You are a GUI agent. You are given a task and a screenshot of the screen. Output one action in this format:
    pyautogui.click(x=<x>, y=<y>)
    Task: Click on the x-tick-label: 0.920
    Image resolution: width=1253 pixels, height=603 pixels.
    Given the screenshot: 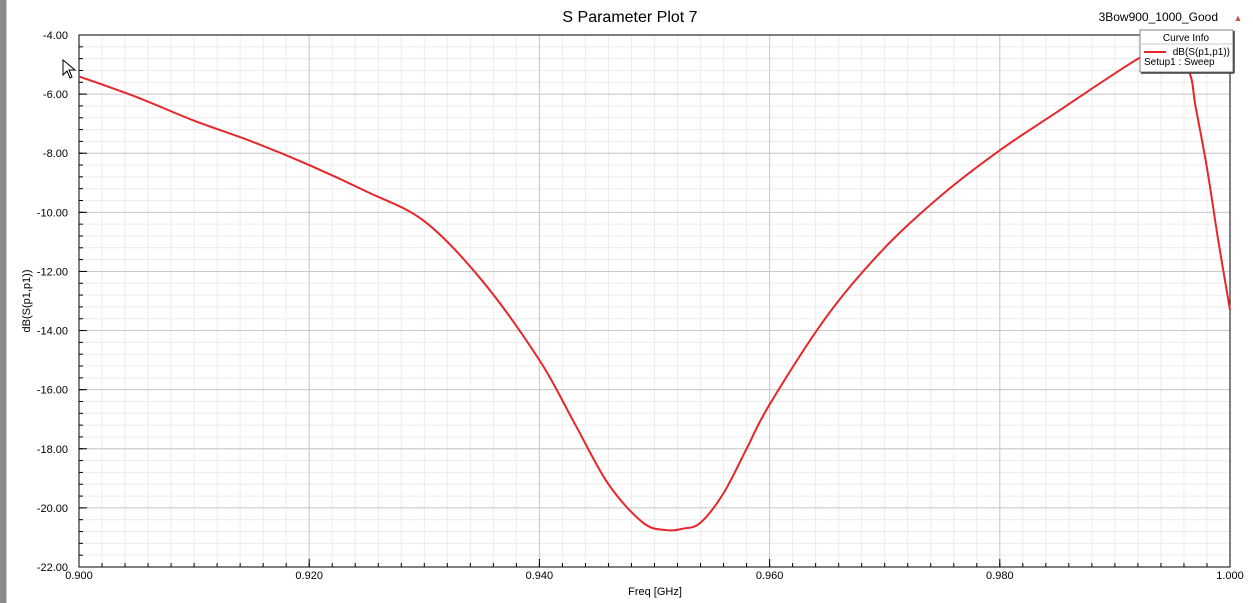 What is the action you would take?
    pyautogui.click(x=309, y=576)
    